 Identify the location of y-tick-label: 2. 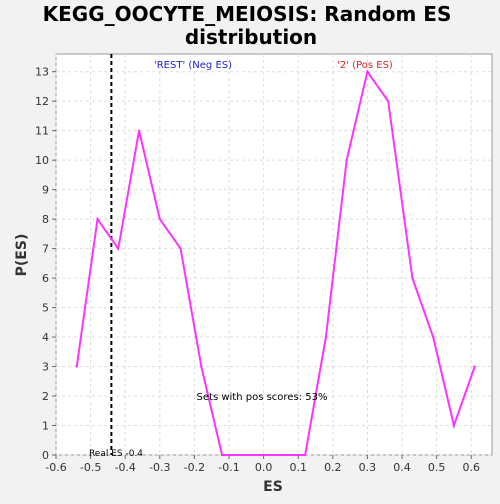
(45, 396).